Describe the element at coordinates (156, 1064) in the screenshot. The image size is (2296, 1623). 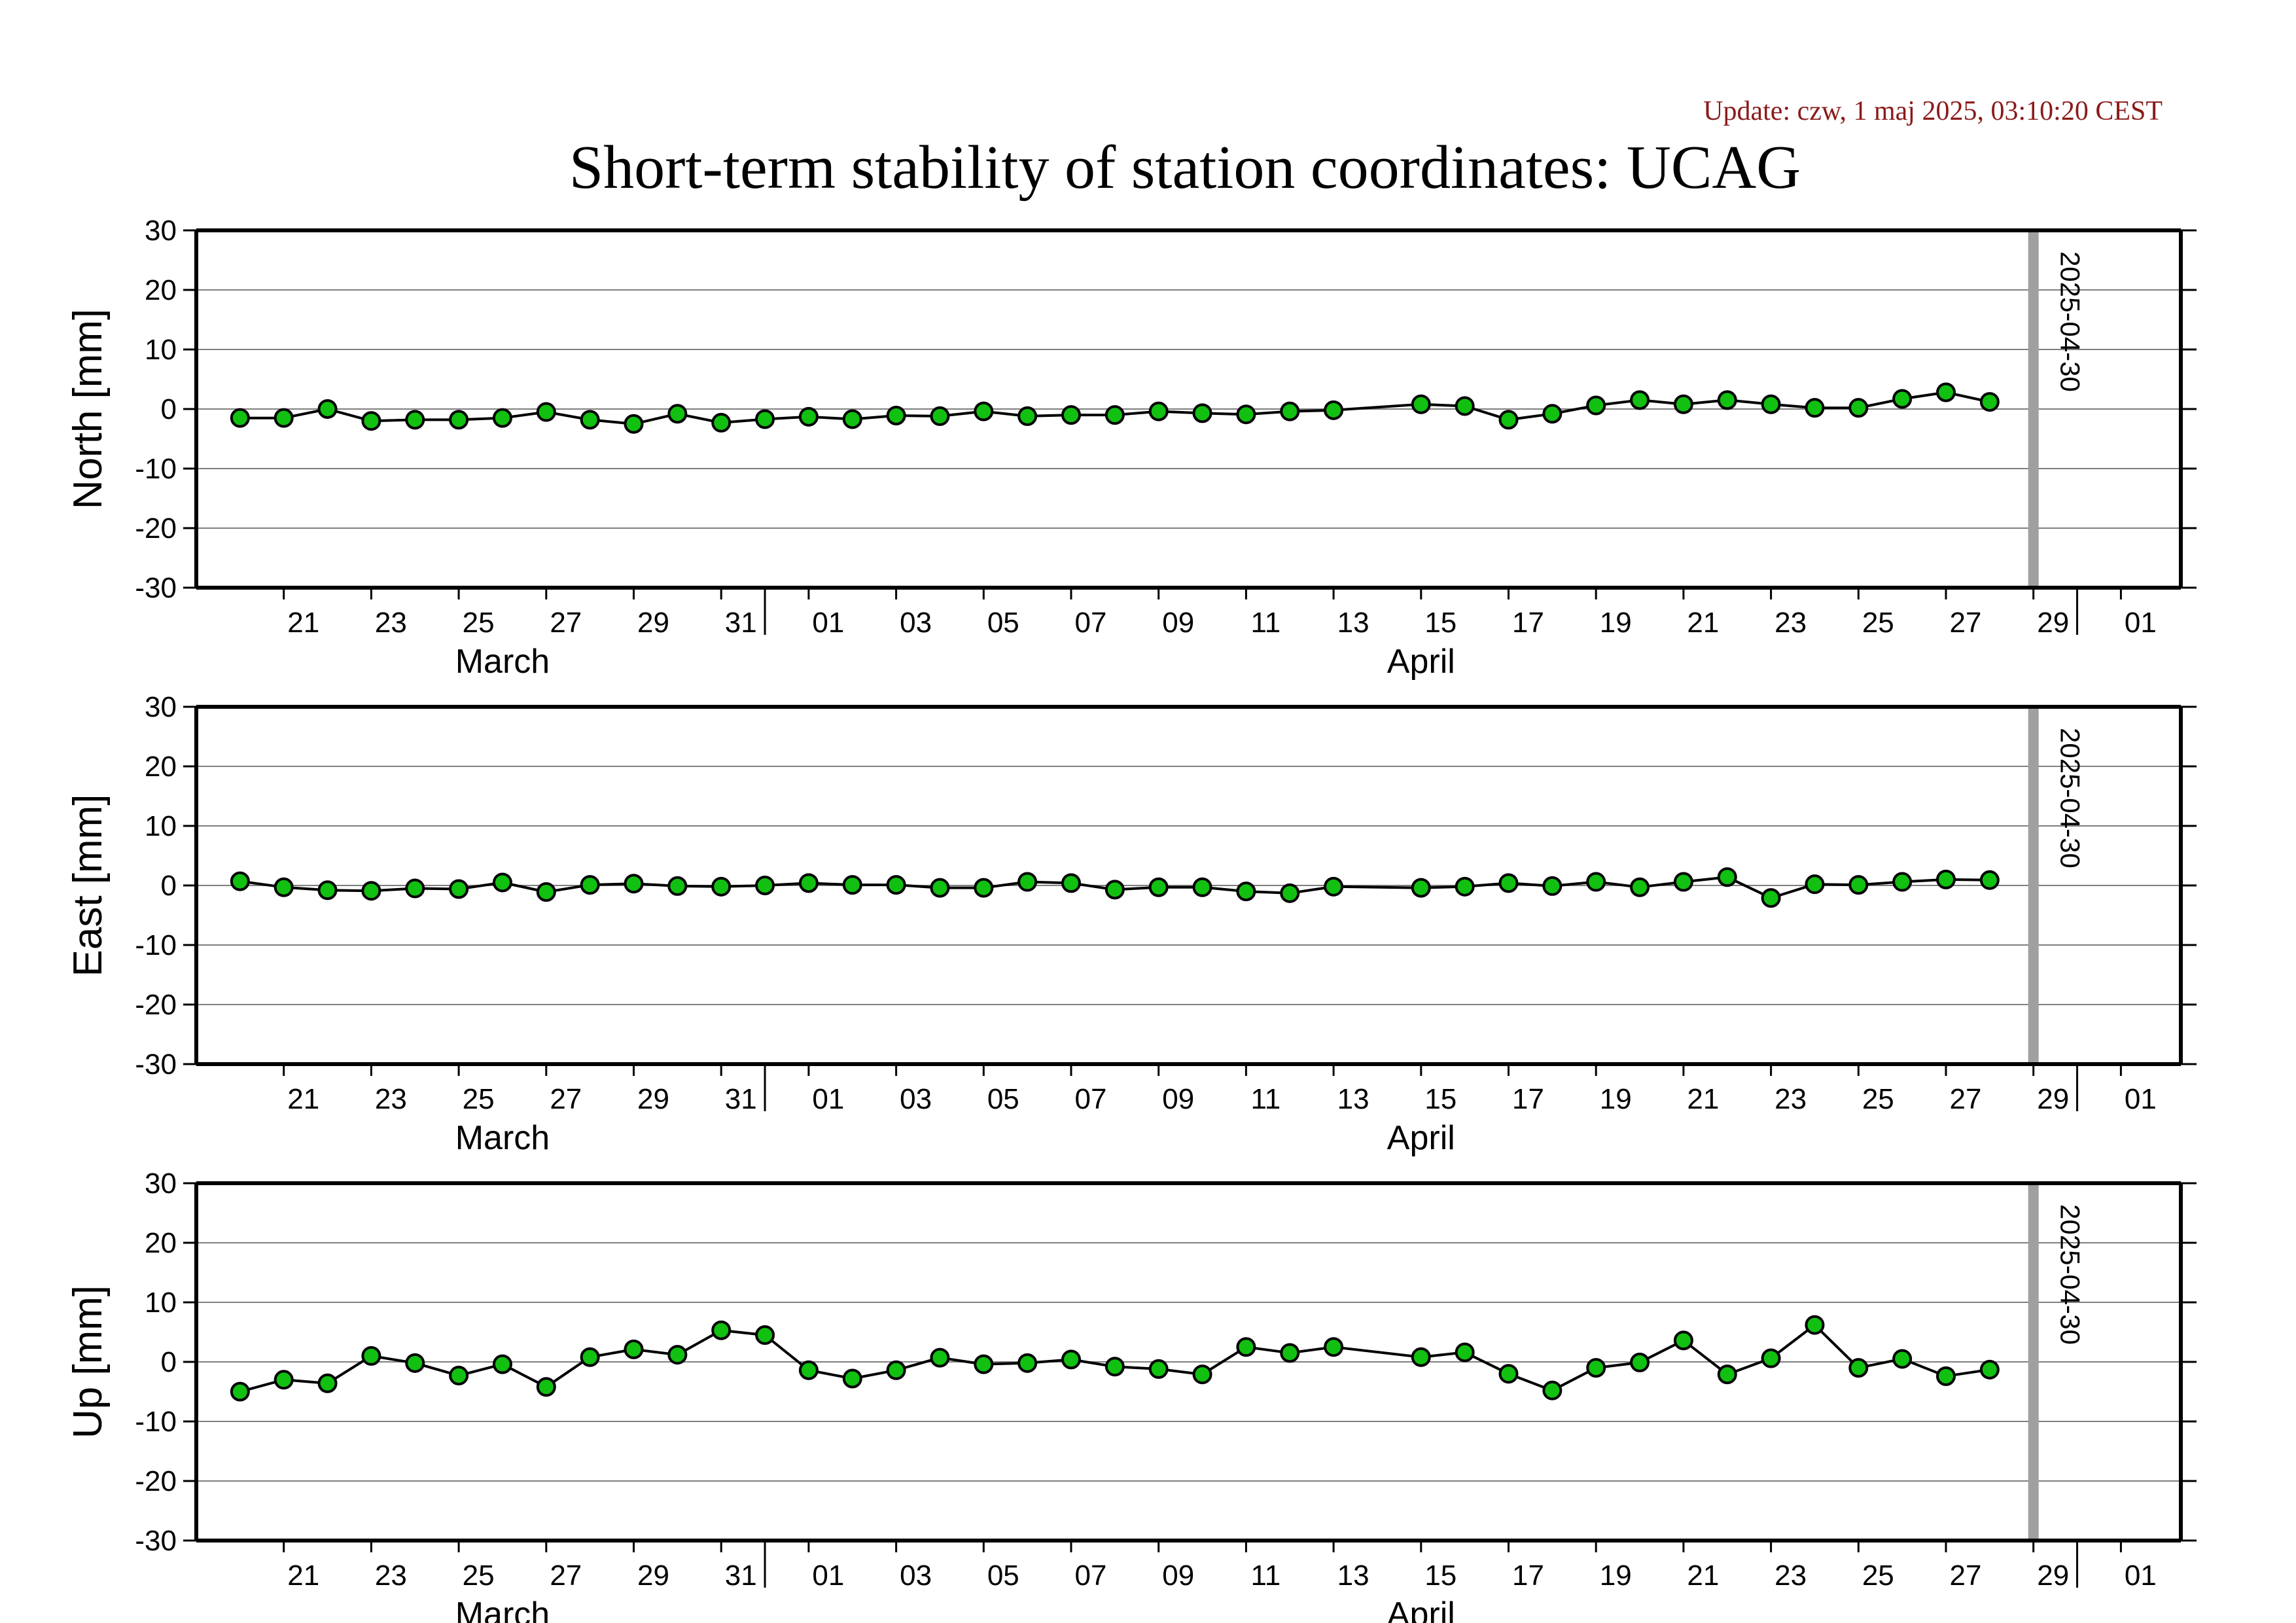
I see `y-tick-label: -30` at that location.